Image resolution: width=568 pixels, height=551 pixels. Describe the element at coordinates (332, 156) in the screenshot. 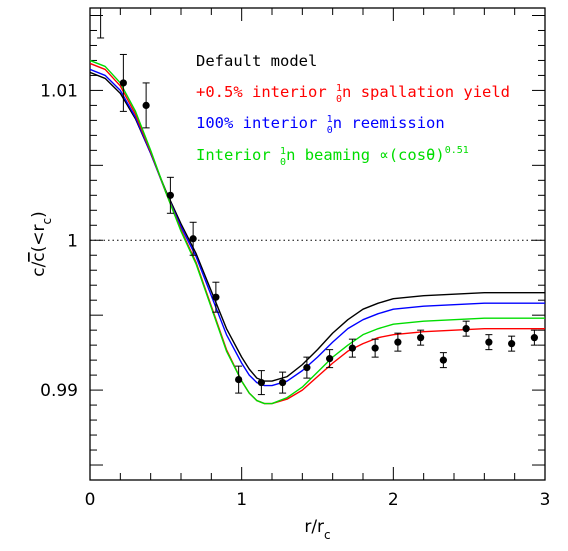

I see `legend-entry-3: Interior 1 0n beaming ∝(cosθ)0.51` at that location.